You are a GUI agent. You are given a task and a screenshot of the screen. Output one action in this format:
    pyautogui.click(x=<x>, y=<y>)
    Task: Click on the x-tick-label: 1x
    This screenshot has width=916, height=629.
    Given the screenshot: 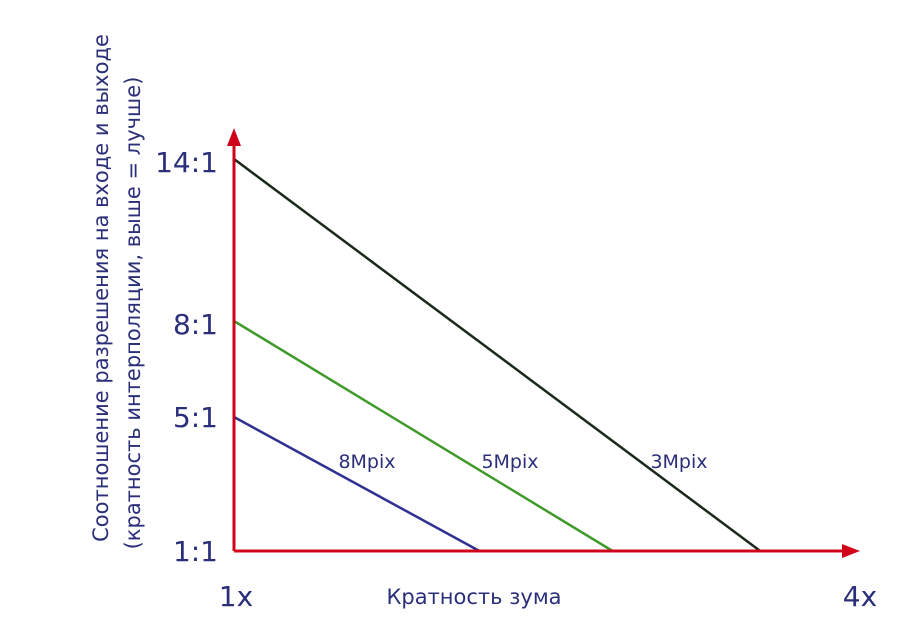 What is the action you would take?
    pyautogui.click(x=236, y=596)
    